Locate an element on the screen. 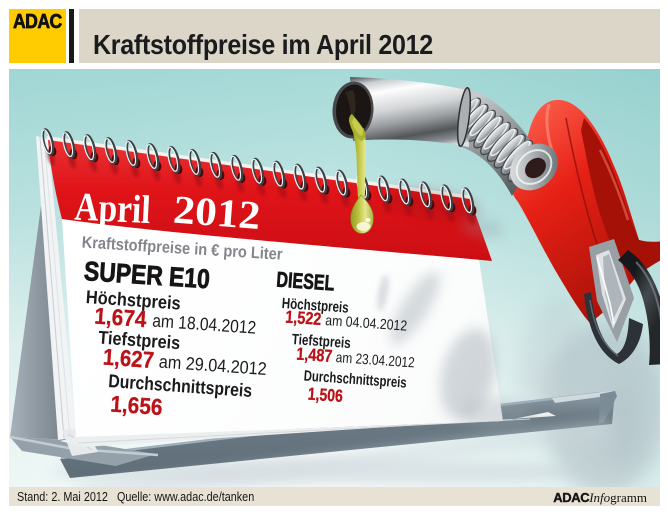 This screenshot has height=516, width=668. svg-text: 1,522 is located at coordinates (304, 318).